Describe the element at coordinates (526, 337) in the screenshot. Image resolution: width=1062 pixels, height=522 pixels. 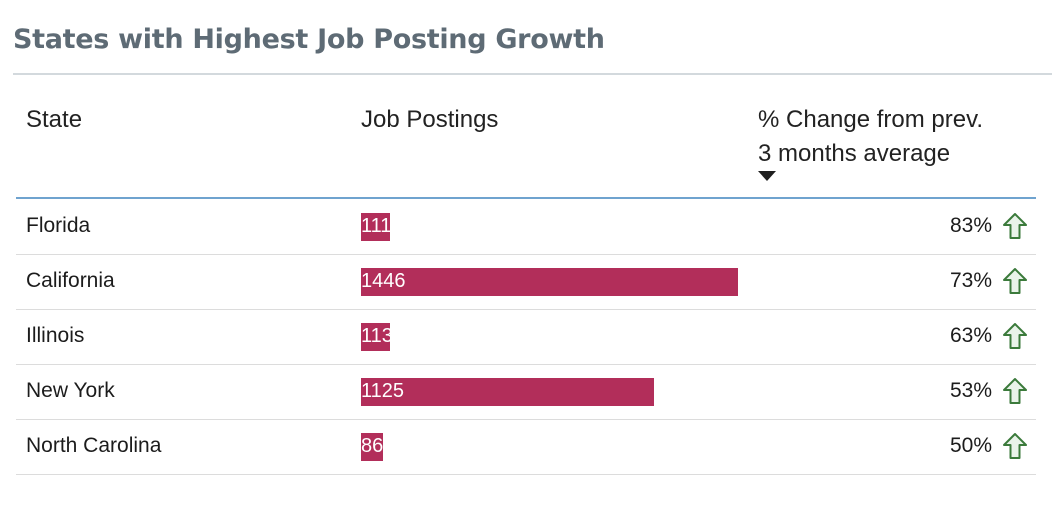
I see `table-row: Illinois 113 63%` at that location.